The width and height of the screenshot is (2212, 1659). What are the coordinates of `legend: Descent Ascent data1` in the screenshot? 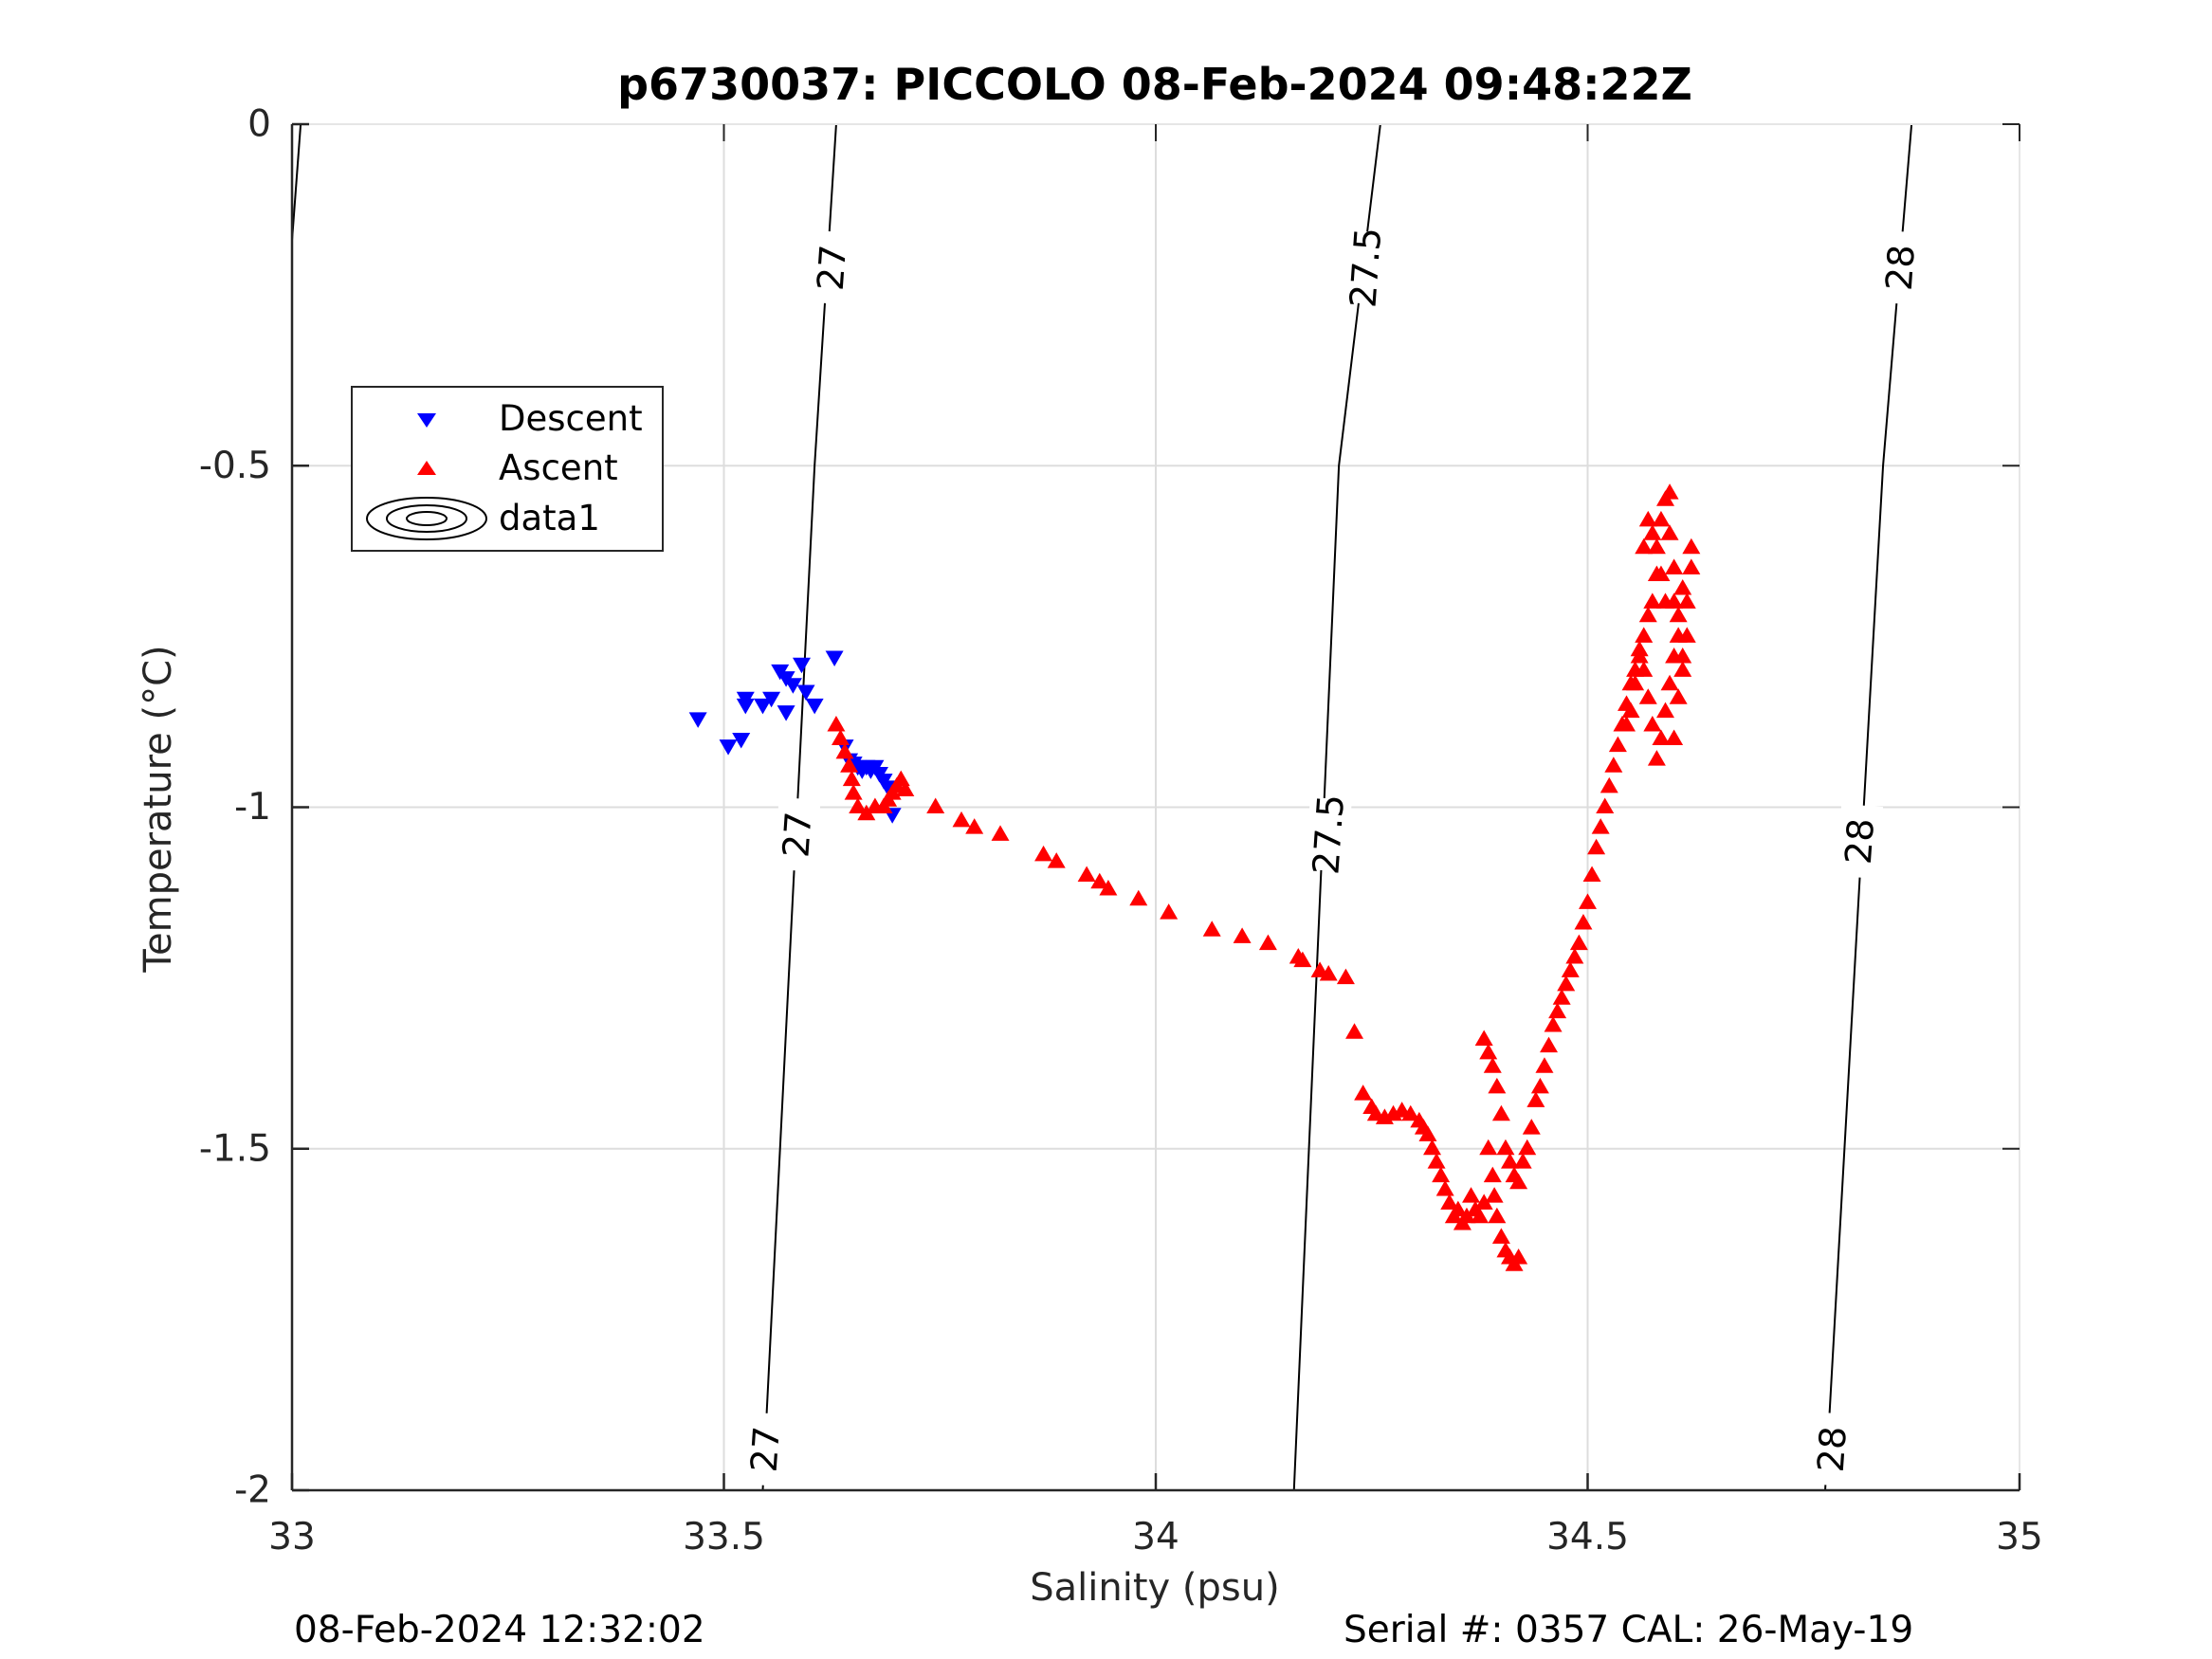 It's located at (507, 469).